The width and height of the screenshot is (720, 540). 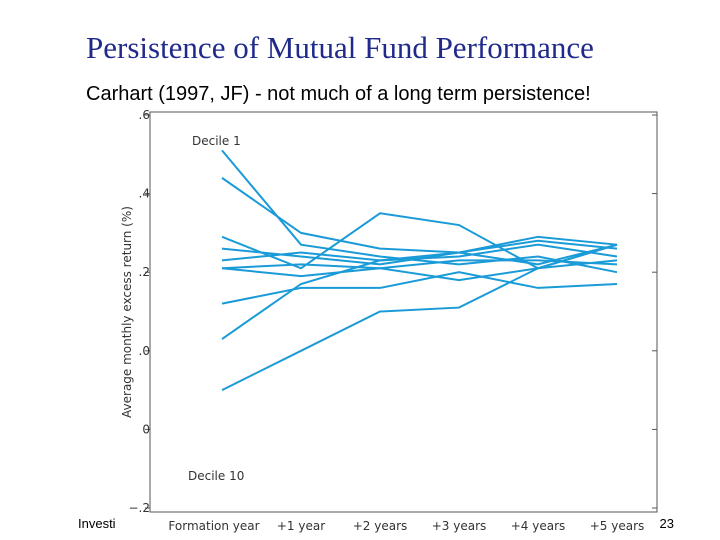 I want to click on y-axis-label: Average monthly excess return (%), so click(x=127, y=312).